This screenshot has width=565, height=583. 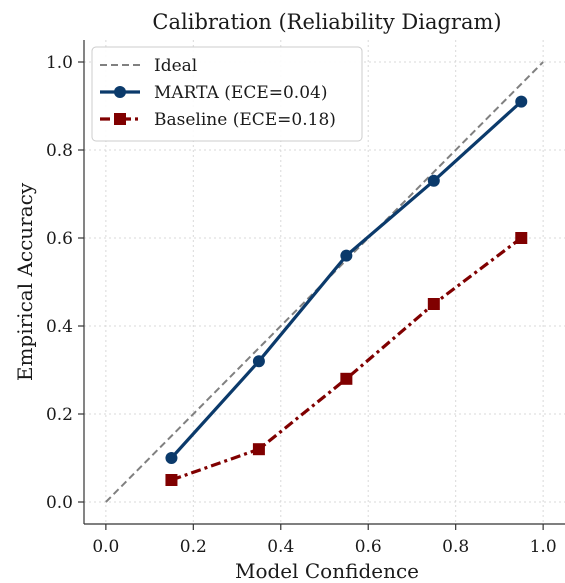 I want to click on y-tick-label: 0.2, so click(x=59, y=415).